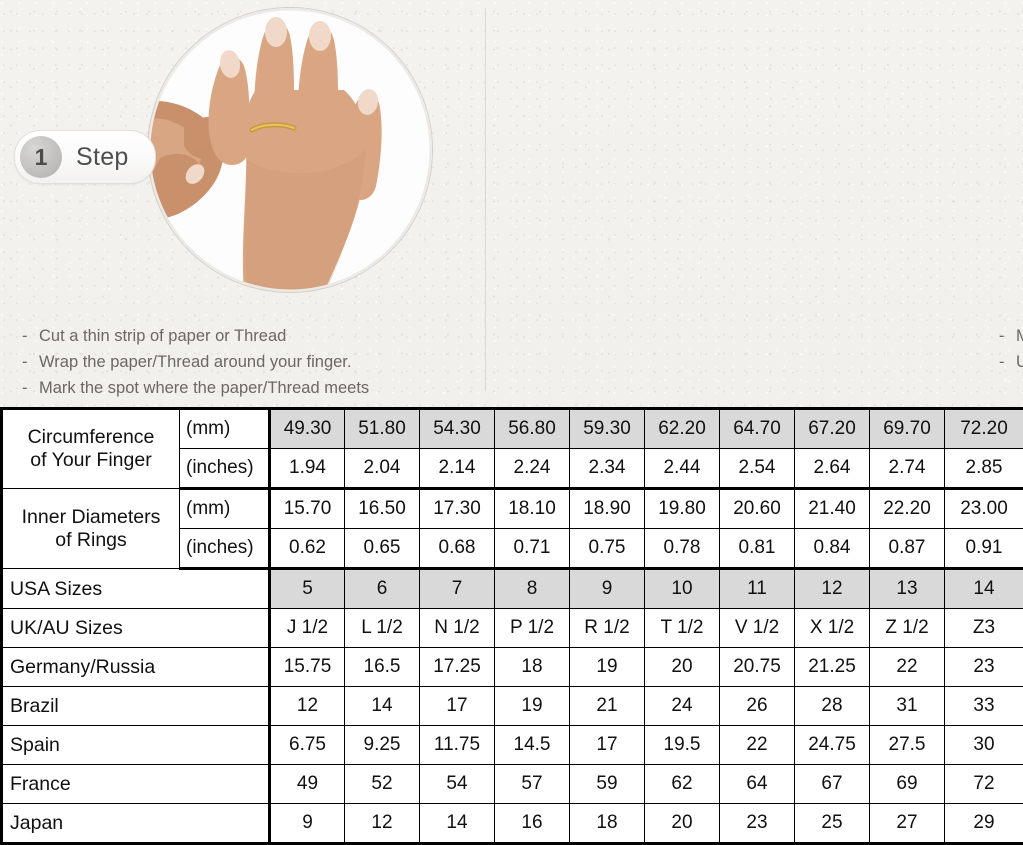  Describe the element at coordinates (682, 784) in the screenshot. I see `data-cell: 62` at that location.